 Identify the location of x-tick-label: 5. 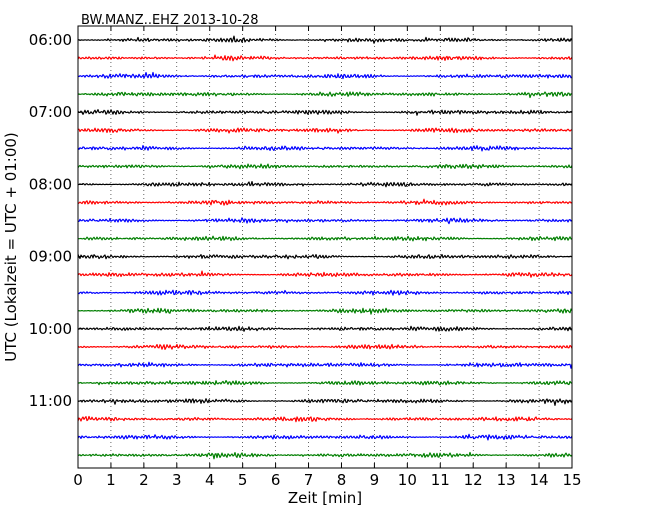
(243, 480).